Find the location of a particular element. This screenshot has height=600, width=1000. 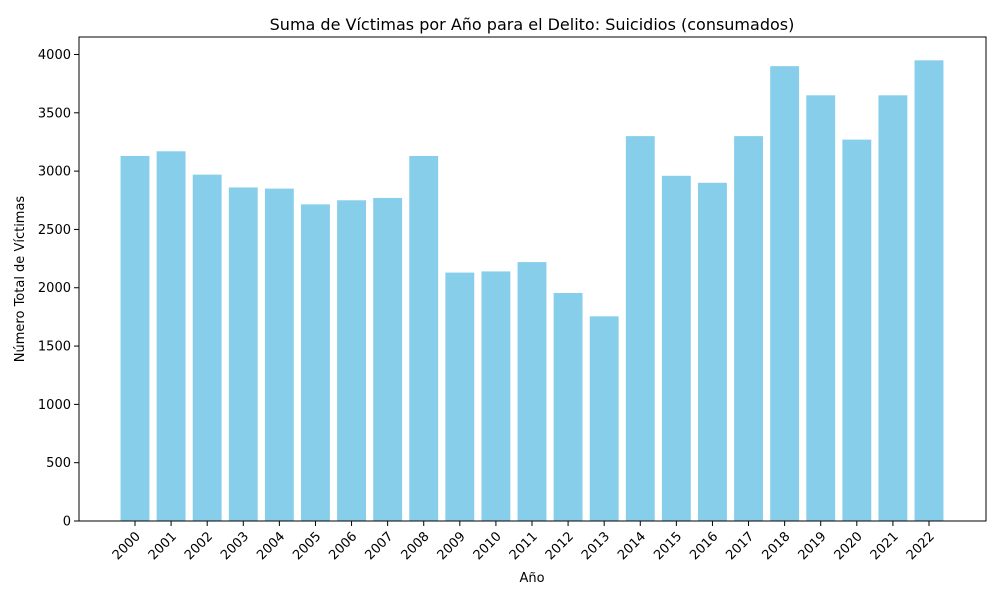

x-tick-label-2003: 2003 is located at coordinates (235, 546).